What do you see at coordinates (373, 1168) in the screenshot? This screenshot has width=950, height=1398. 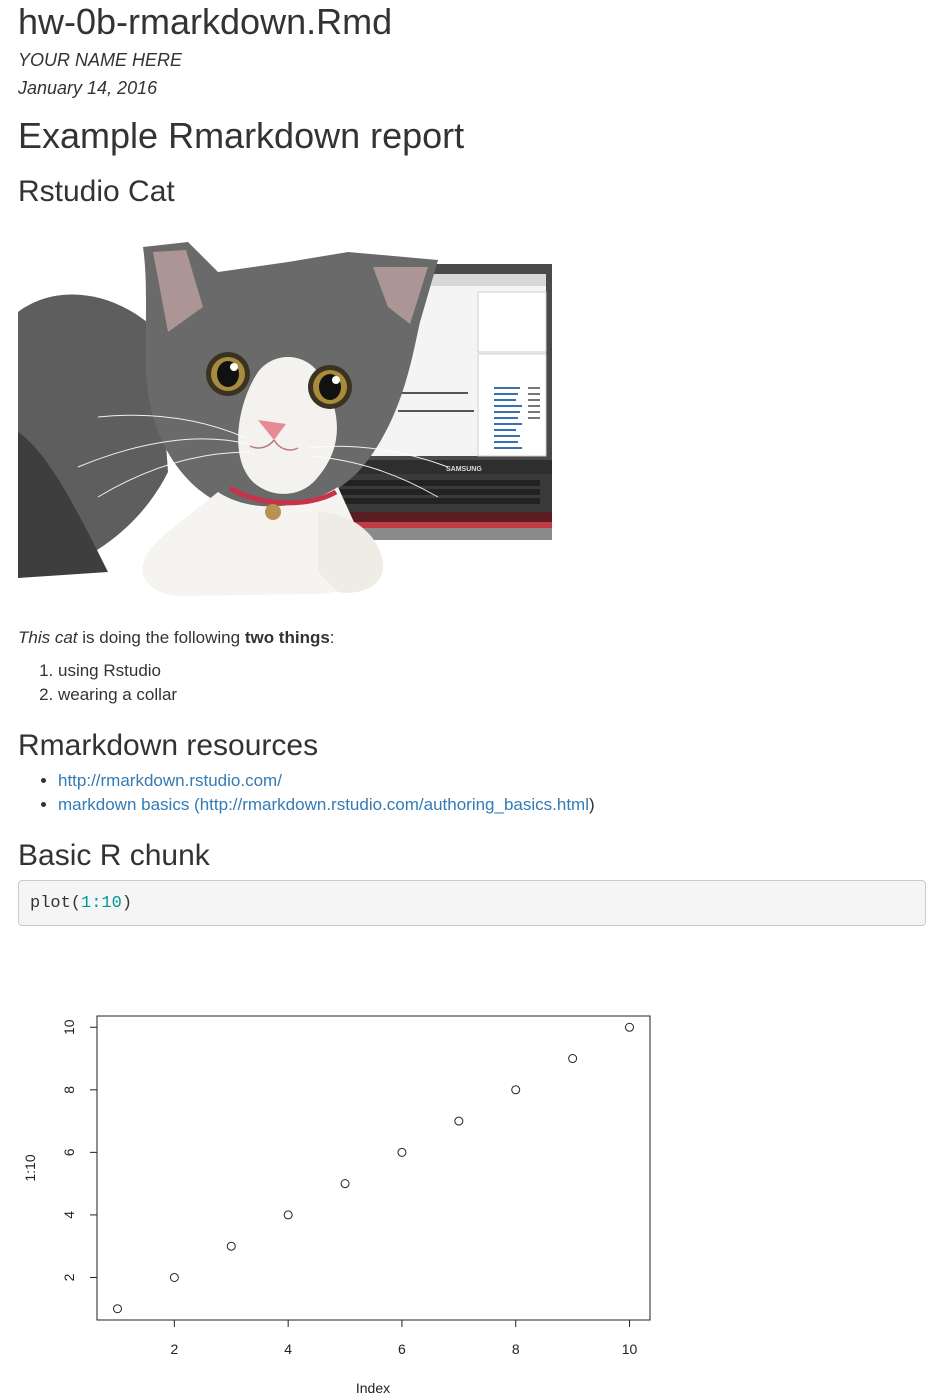 I see `plot-frame` at bounding box center [373, 1168].